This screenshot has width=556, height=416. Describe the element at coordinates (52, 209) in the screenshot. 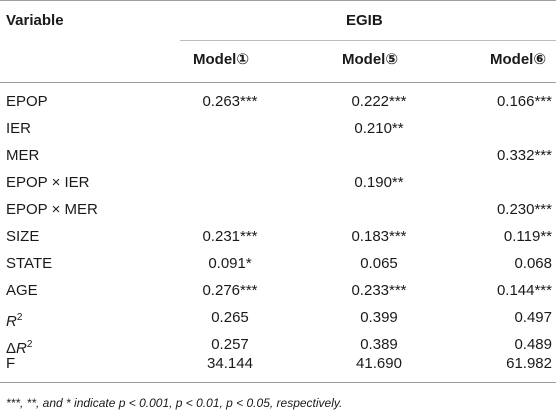

I see `row-label: EPOP × MER` at that location.